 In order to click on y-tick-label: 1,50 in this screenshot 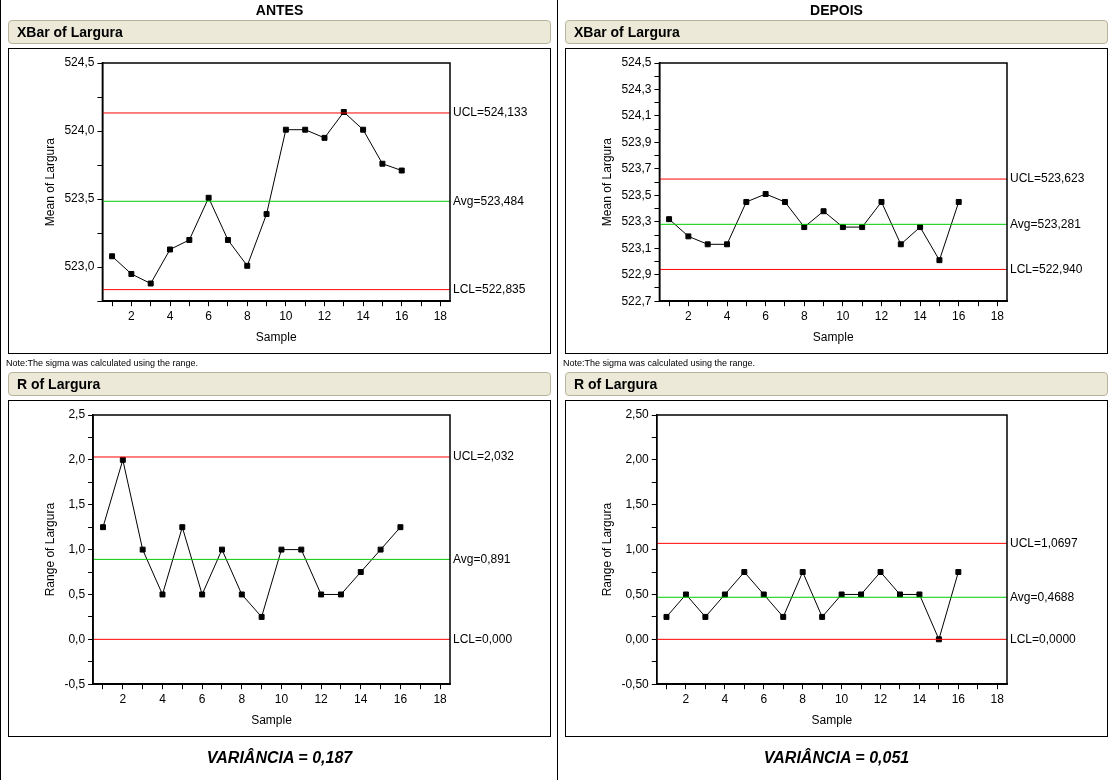, I will do `click(637, 504)`.